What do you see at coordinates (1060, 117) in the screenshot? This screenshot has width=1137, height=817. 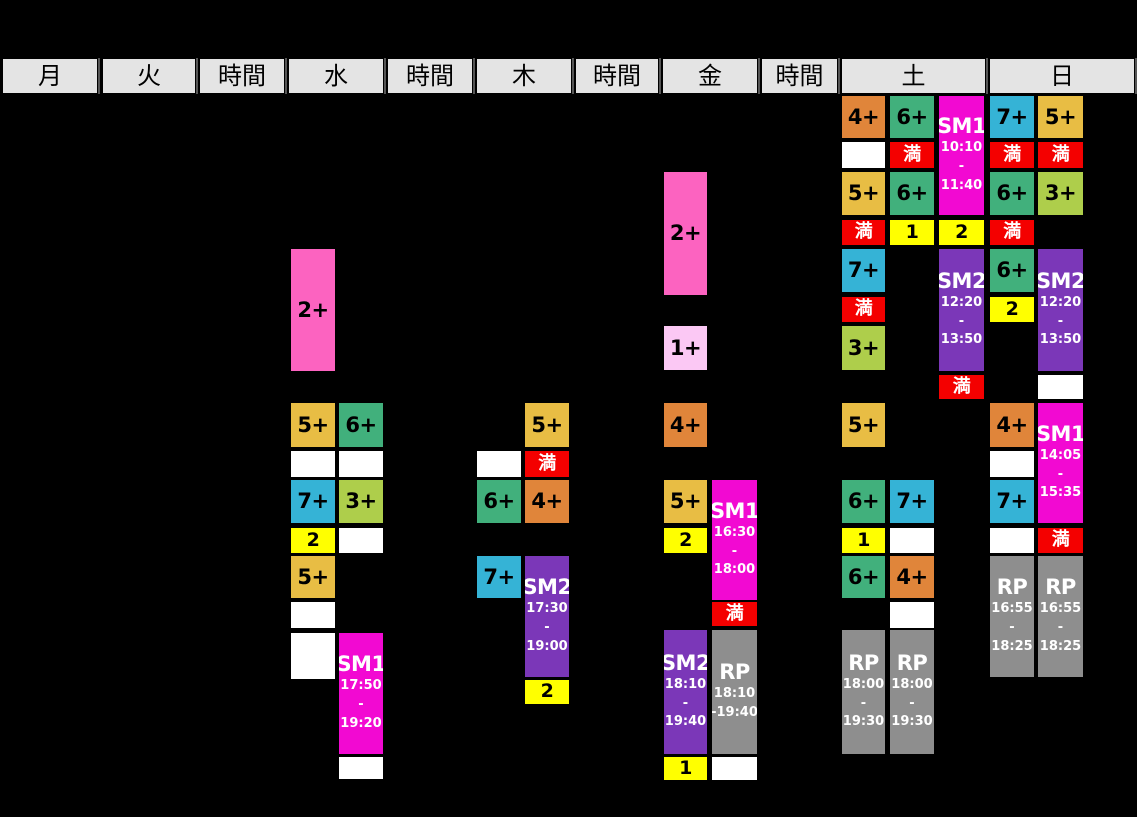 I see `schedule-cell-sun2-5plus: 5+` at bounding box center [1060, 117].